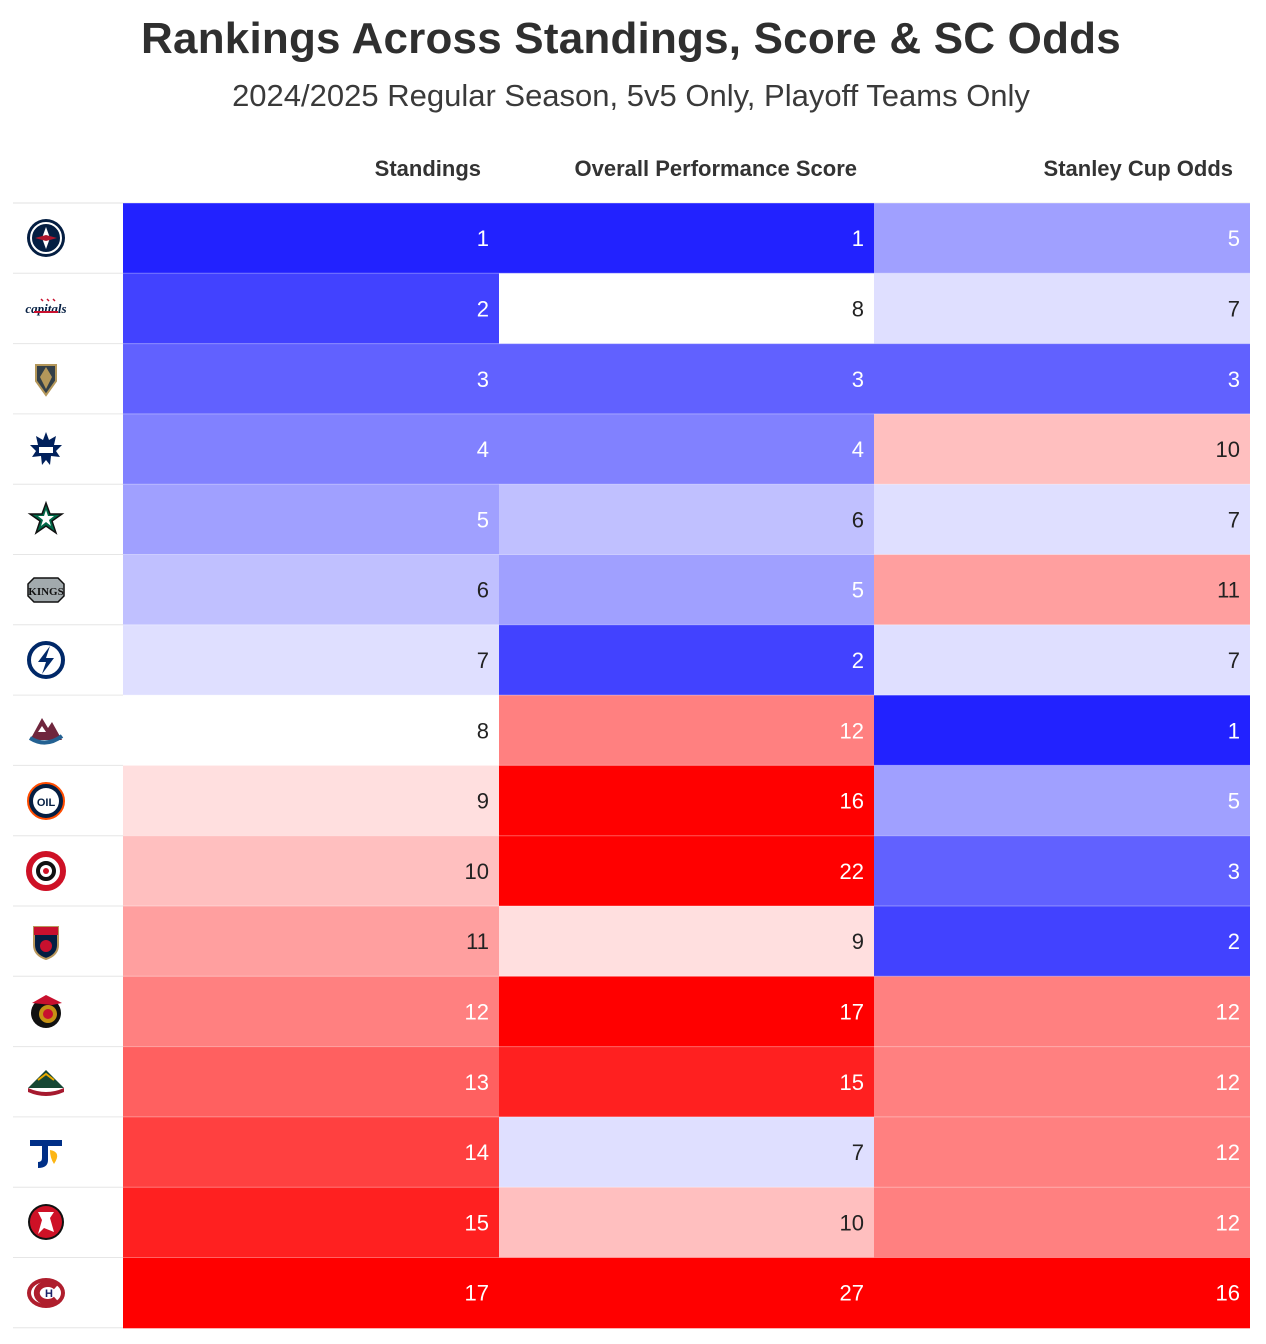 This screenshot has width=1266, height=1344. What do you see at coordinates (477, 1152) in the screenshot?
I see `cell-value-label: 14` at bounding box center [477, 1152].